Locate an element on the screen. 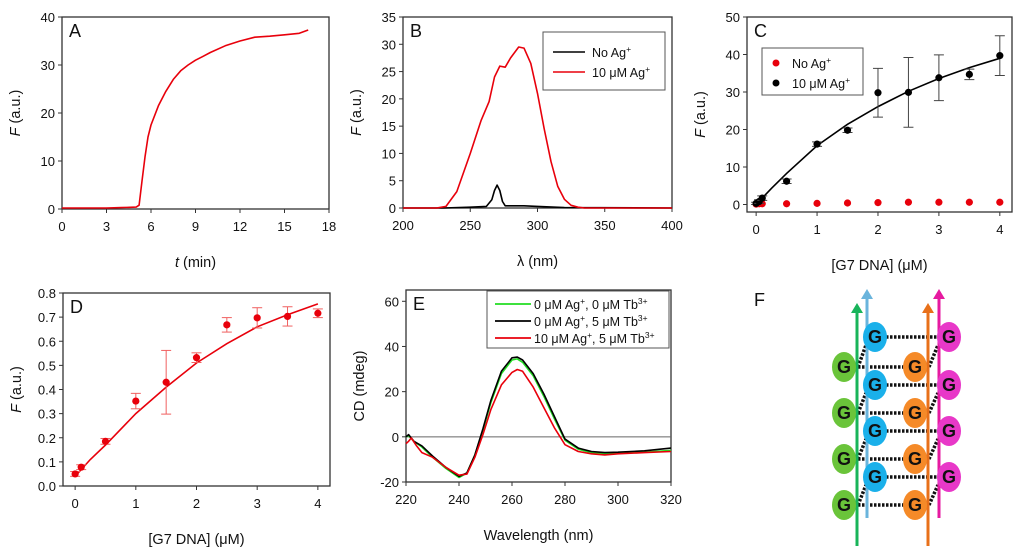 This screenshot has width=1024, height=556. y-tick-label: 0.8 is located at coordinates (47, 293).